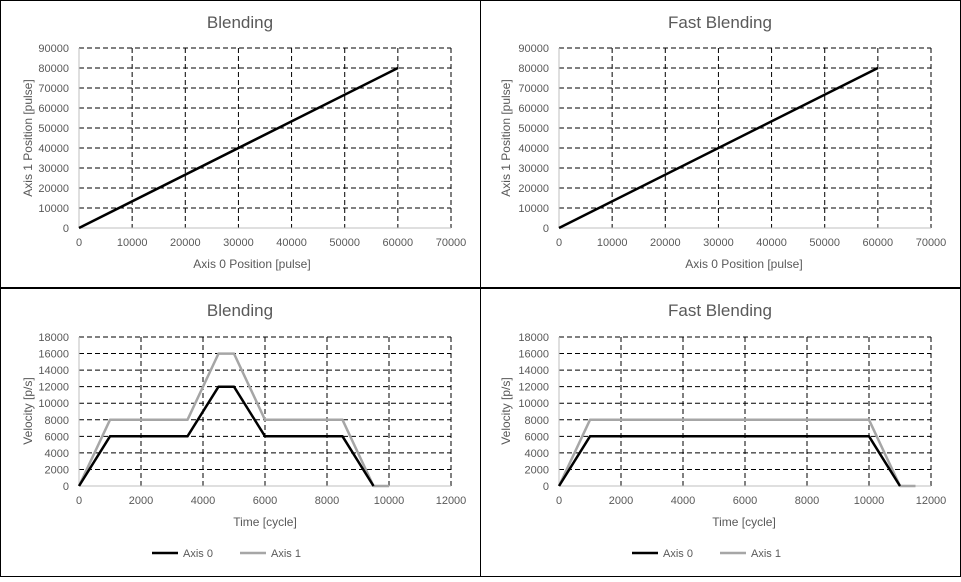 The image size is (961, 582). Describe the element at coordinates (53, 129) in the screenshot. I see `y-tick-label: 50000` at that location.